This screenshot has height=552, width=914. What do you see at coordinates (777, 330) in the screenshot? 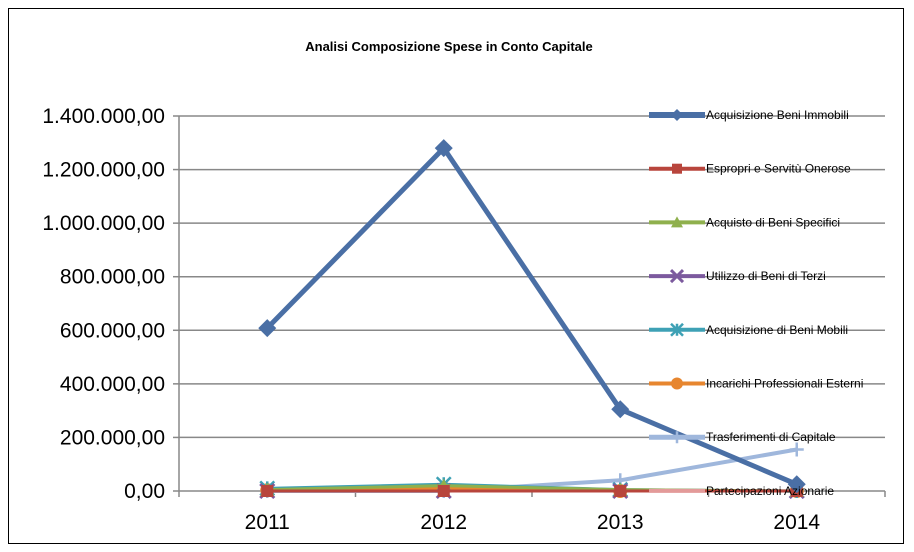
I see `legend-label: Acquisizione di Beni Mobili` at bounding box center [777, 330].